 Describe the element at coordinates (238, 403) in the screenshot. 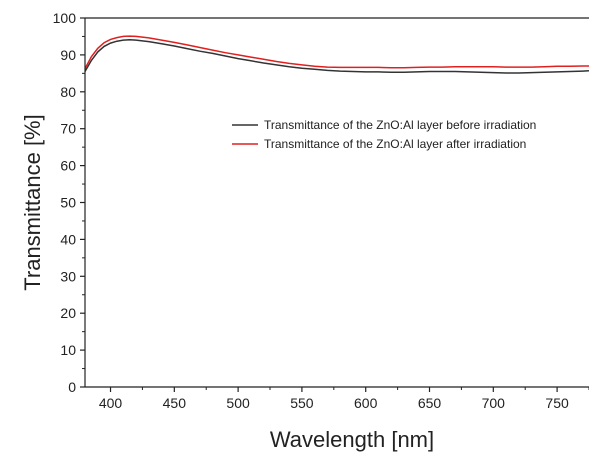

I see `x-tick-label: 500` at that location.